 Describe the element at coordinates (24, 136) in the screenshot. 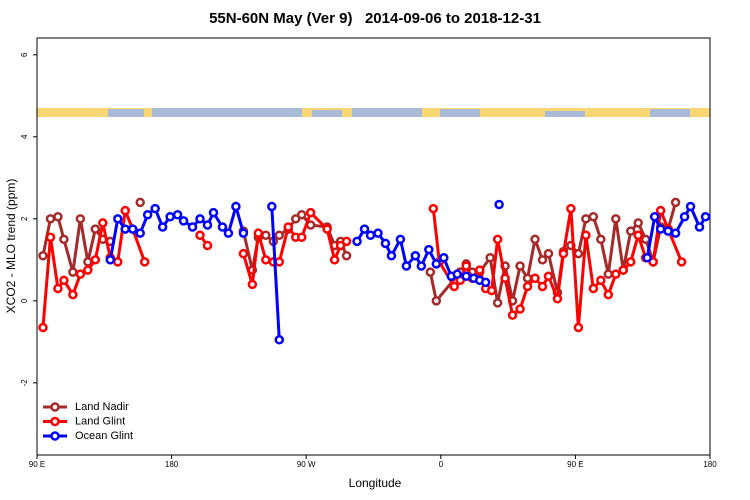

I see `y-tick-label: 4` at that location.